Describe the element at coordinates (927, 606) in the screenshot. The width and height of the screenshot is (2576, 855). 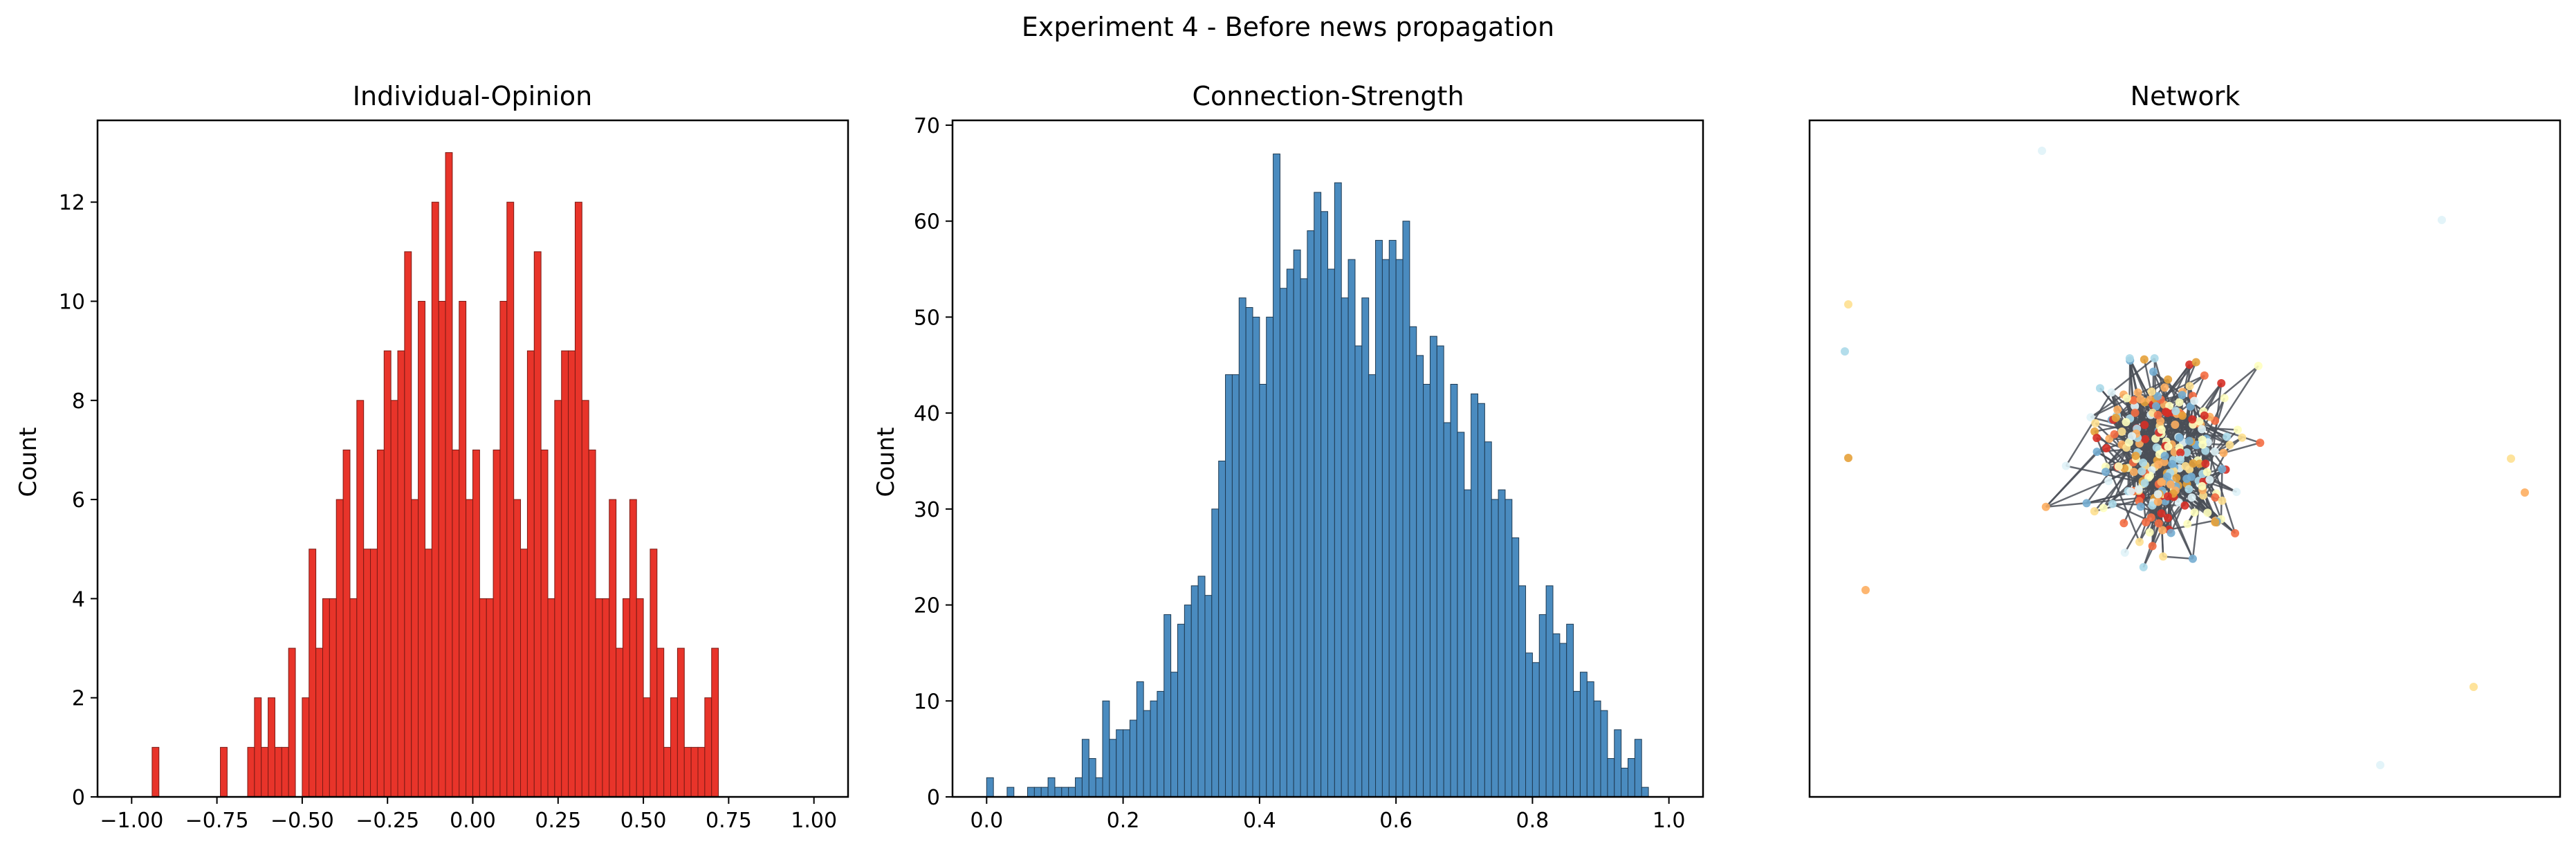
I see `strength-y-tick-label: 20` at that location.